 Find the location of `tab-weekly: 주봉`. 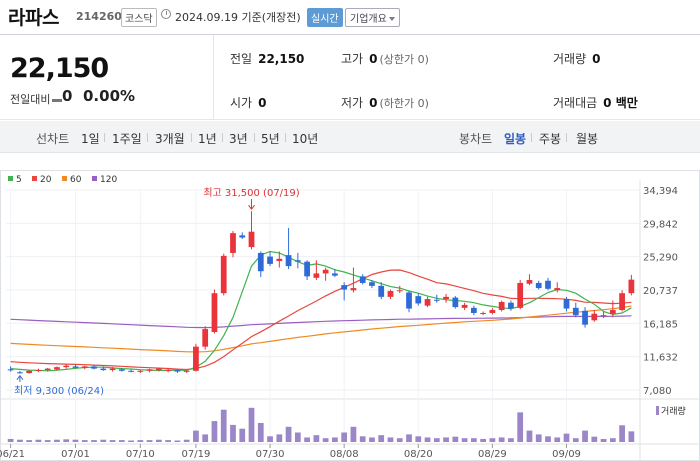

tab-weekly: 주봉 is located at coordinates (550, 139).